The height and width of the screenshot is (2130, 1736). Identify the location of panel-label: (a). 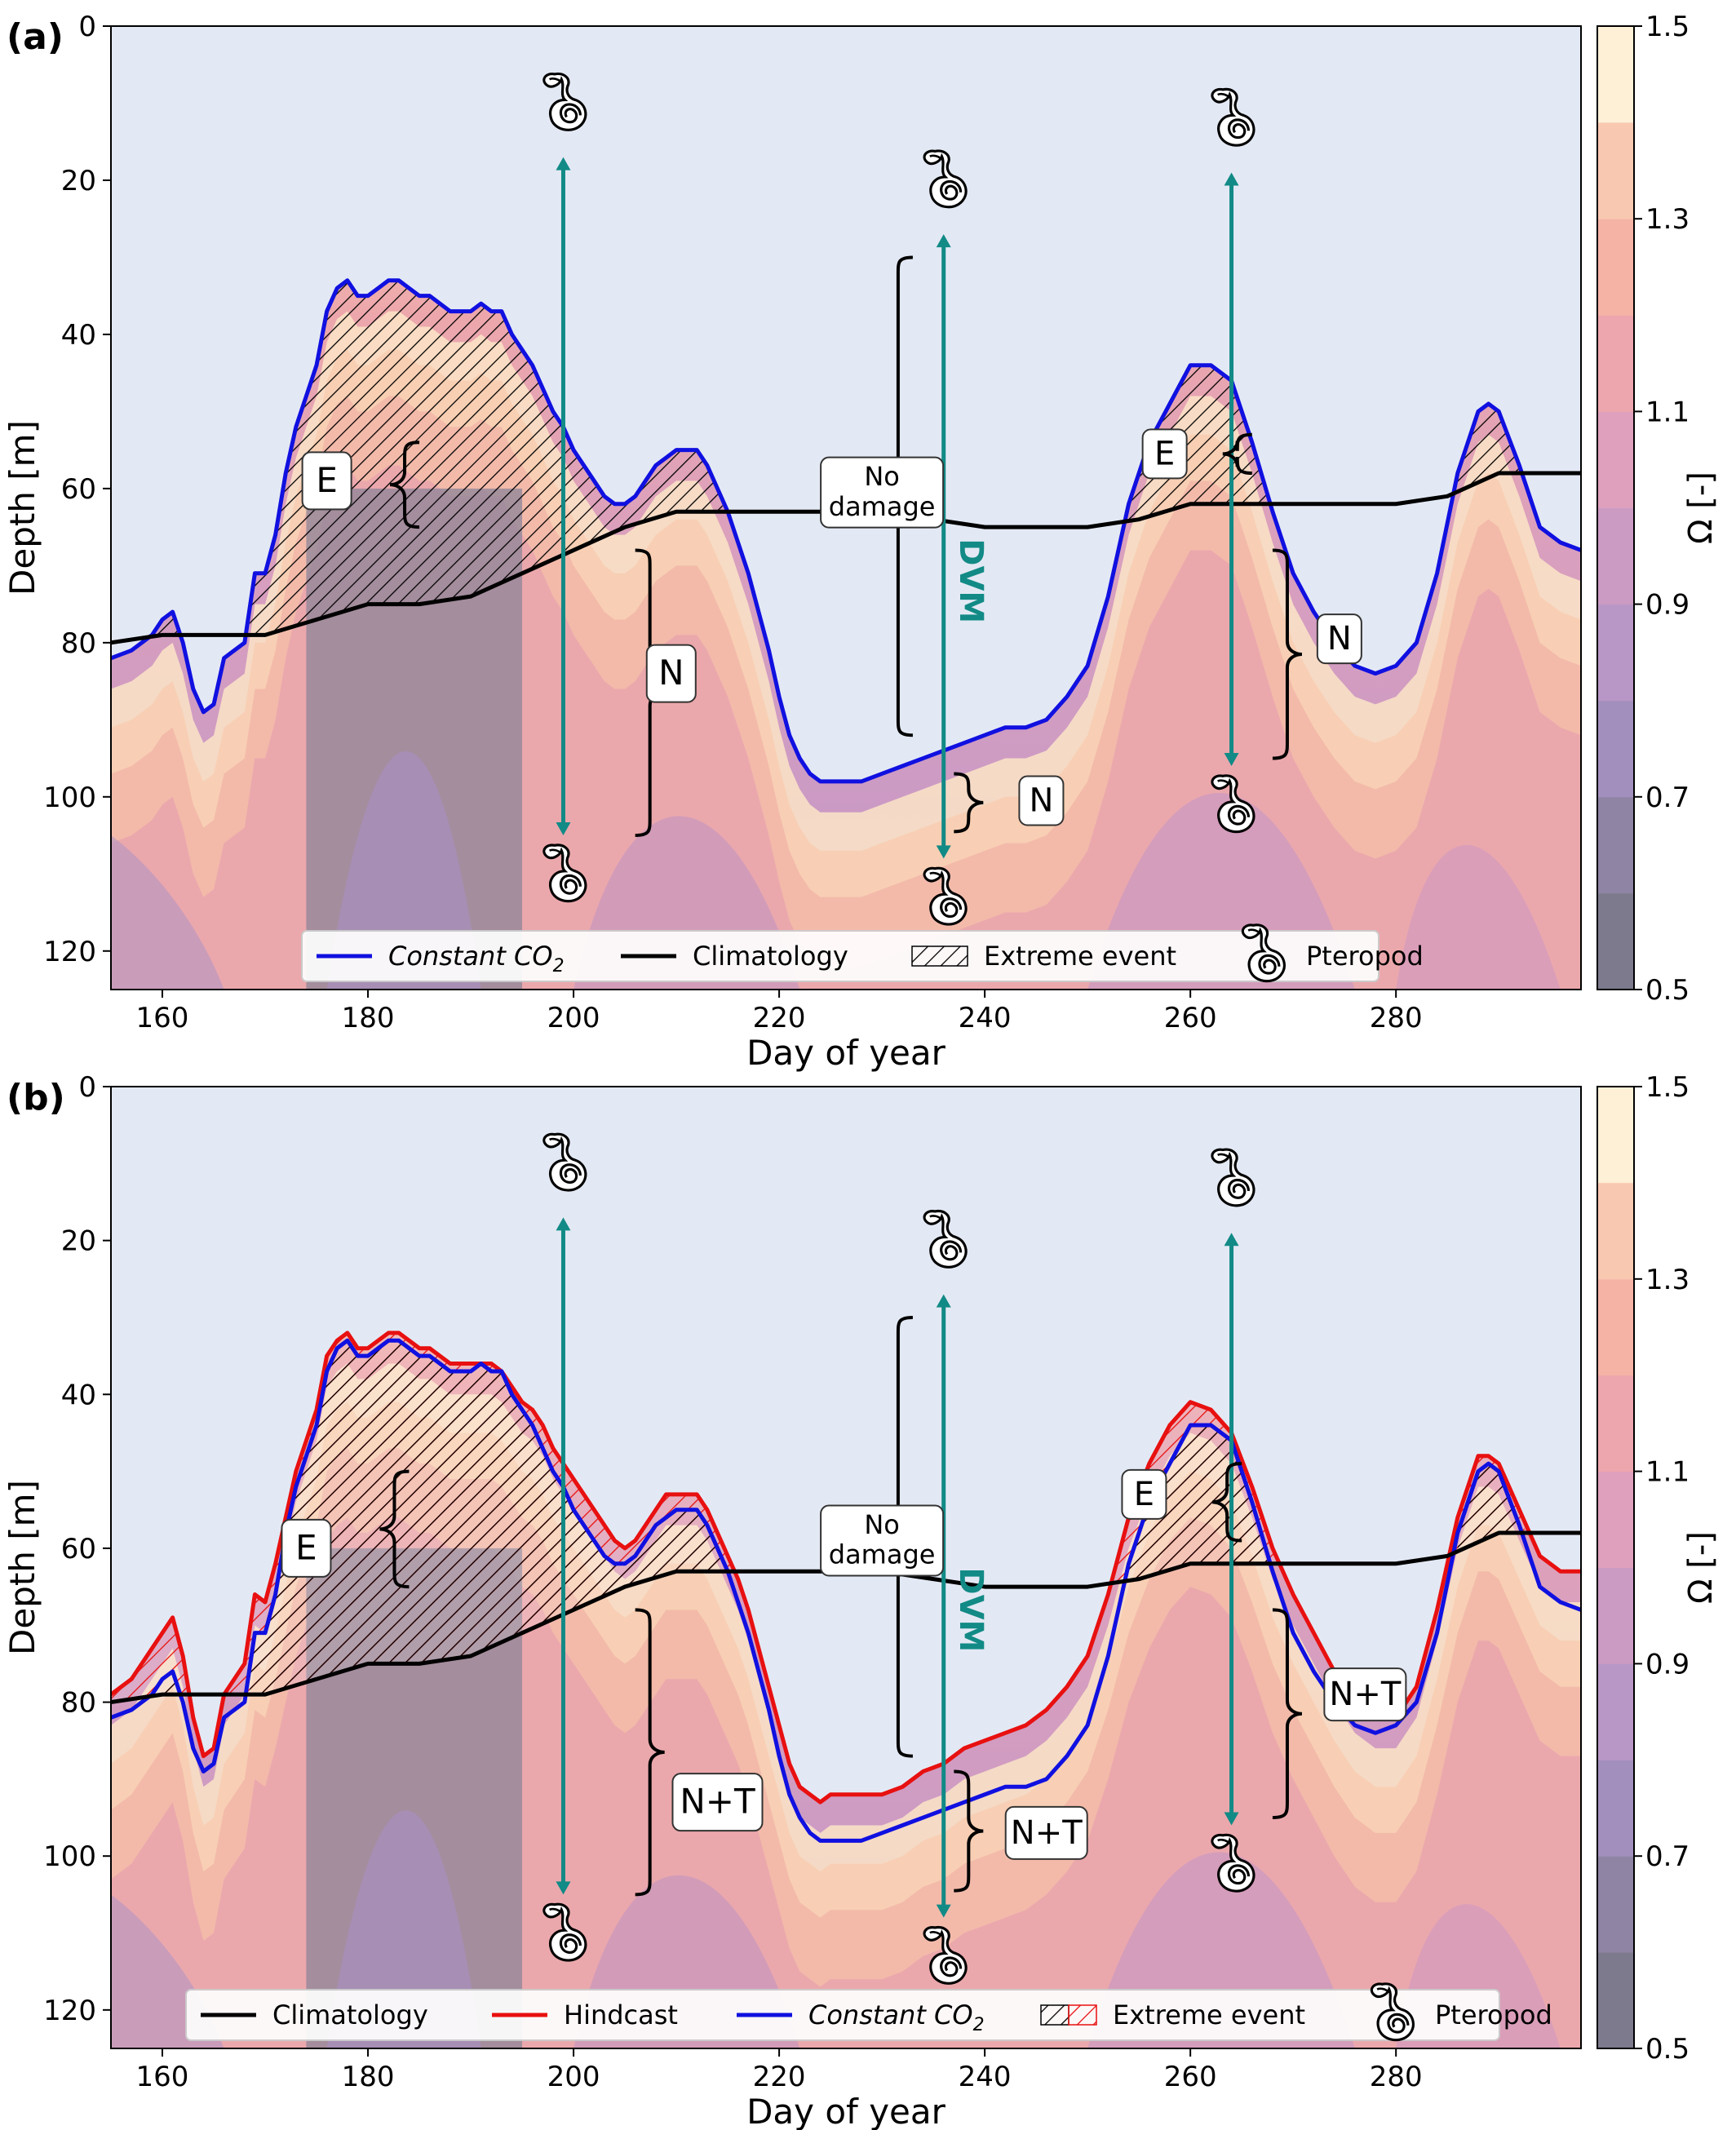
(35, 37).